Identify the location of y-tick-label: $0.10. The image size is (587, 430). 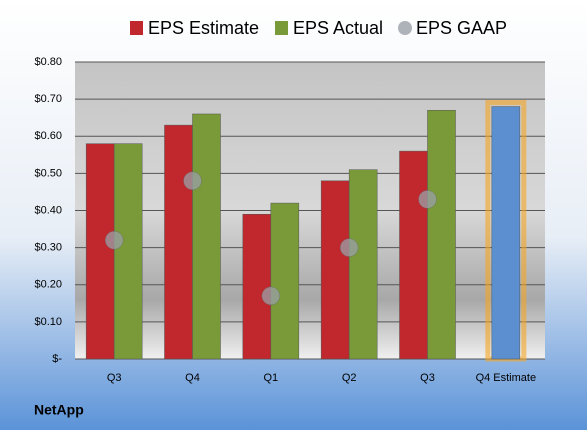
(48, 322).